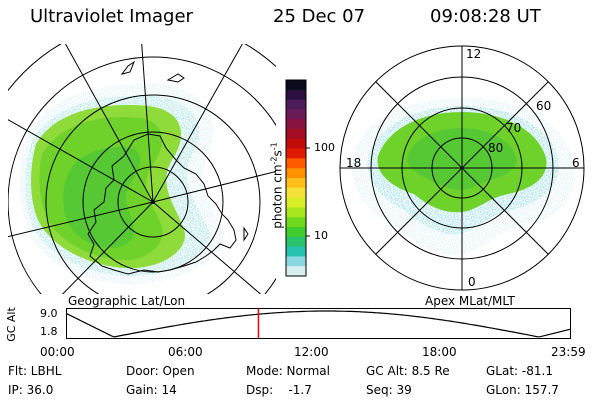  I want to click on orbit-altitude-curve, so click(318, 324).